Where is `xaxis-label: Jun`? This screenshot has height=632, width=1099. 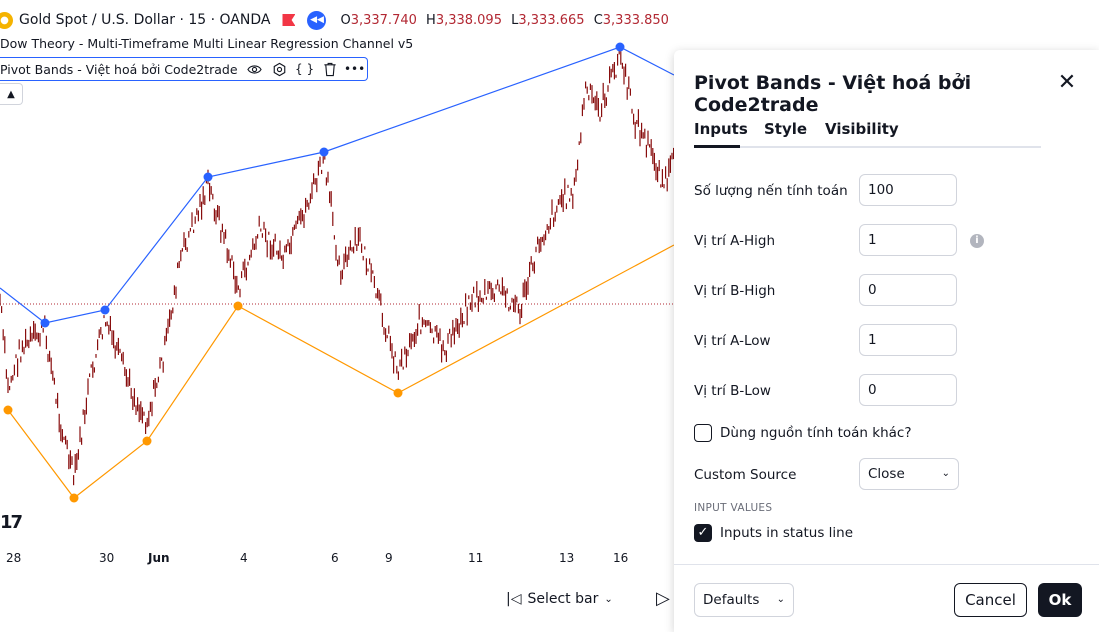
xaxis-label: Jun is located at coordinates (159, 558).